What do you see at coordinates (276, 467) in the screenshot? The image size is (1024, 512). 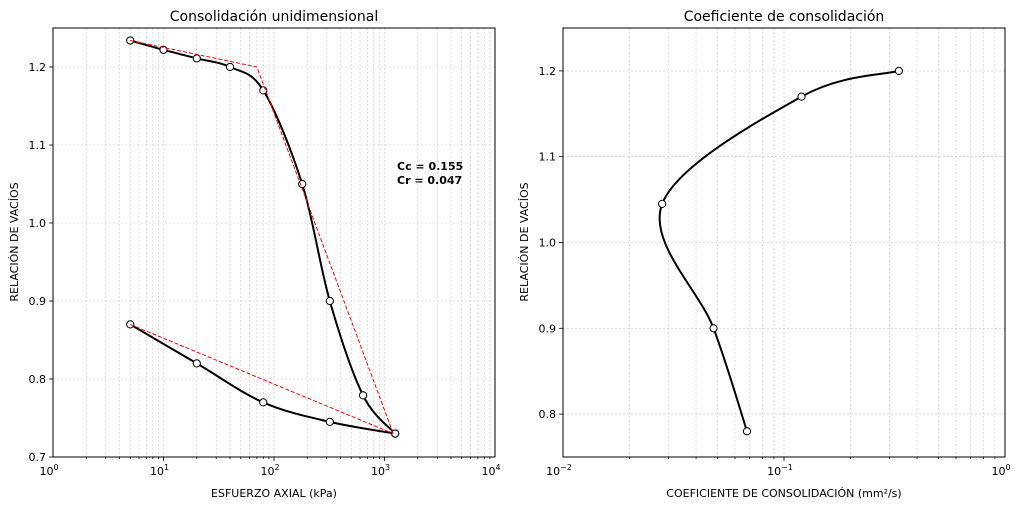 I see `x-tick-exponent: 2` at bounding box center [276, 467].